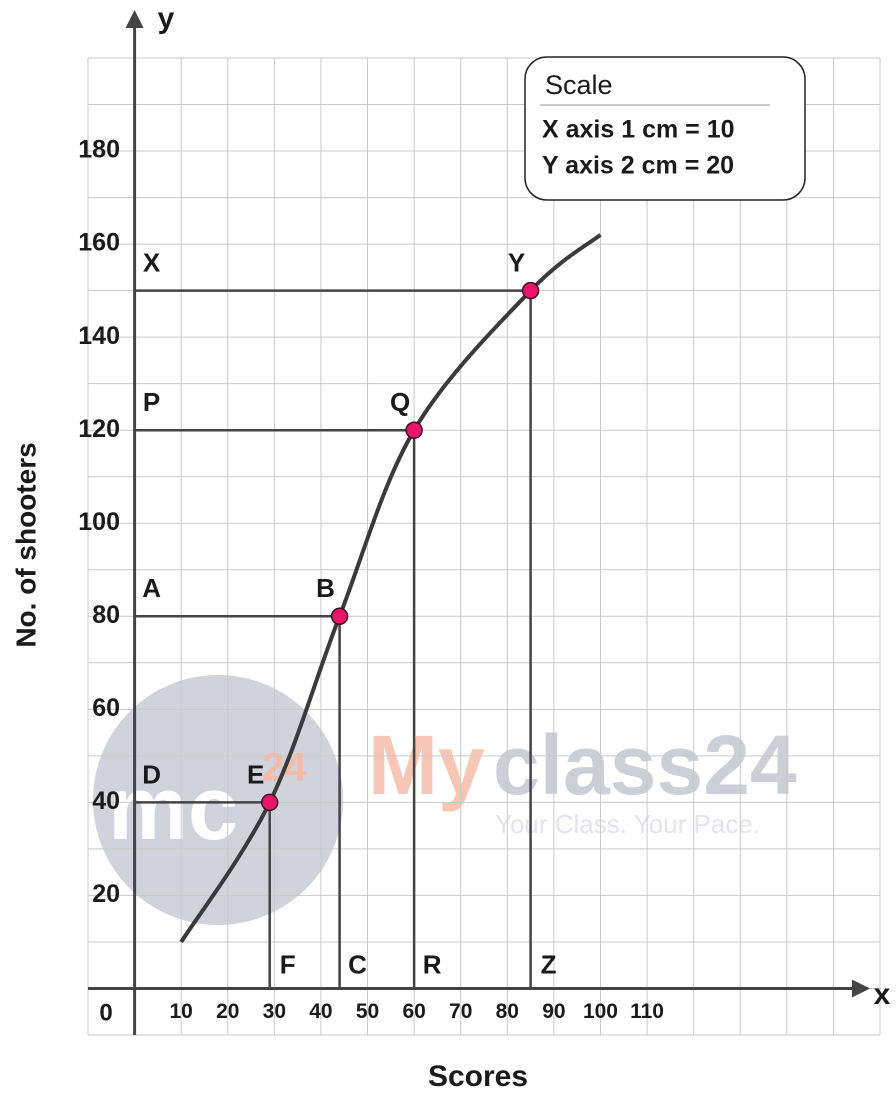 This screenshot has height=1098, width=896. What do you see at coordinates (152, 262) in the screenshot?
I see `y-point-label: X` at bounding box center [152, 262].